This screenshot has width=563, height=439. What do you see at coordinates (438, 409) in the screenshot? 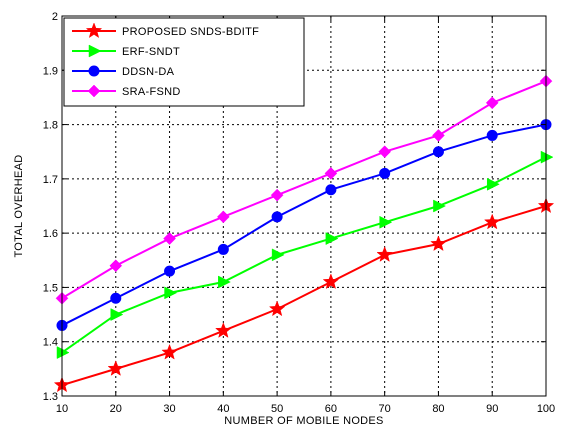
I see `x-tick-label: 80` at bounding box center [438, 409].